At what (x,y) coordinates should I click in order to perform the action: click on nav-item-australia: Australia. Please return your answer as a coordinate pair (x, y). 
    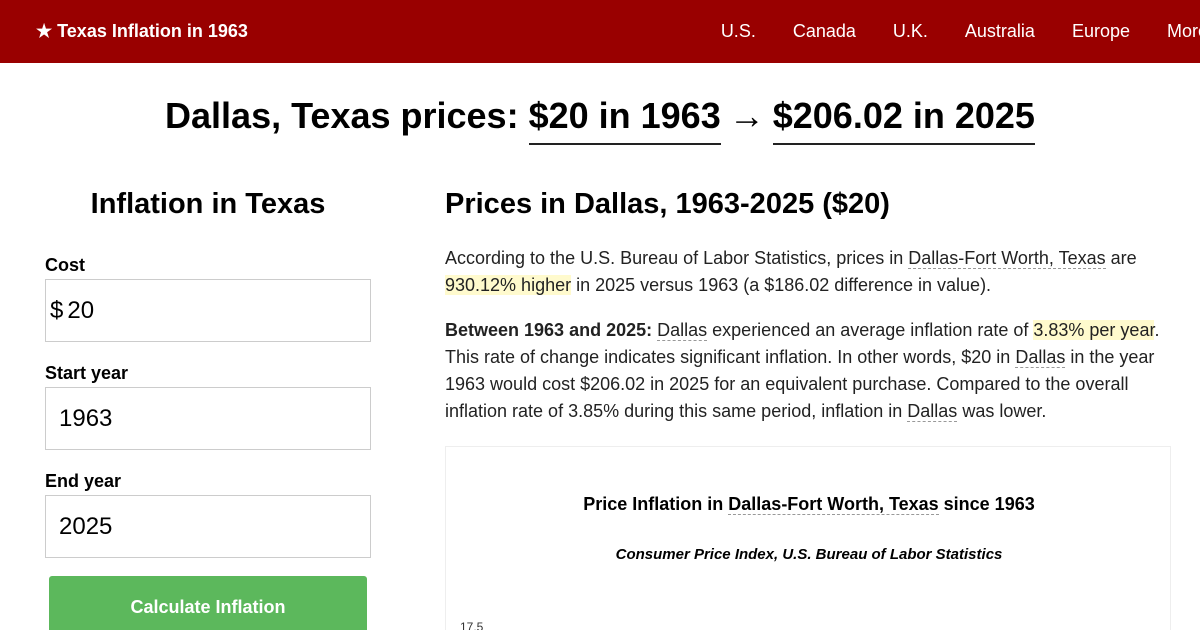
    Looking at the image, I should click on (999, 31).